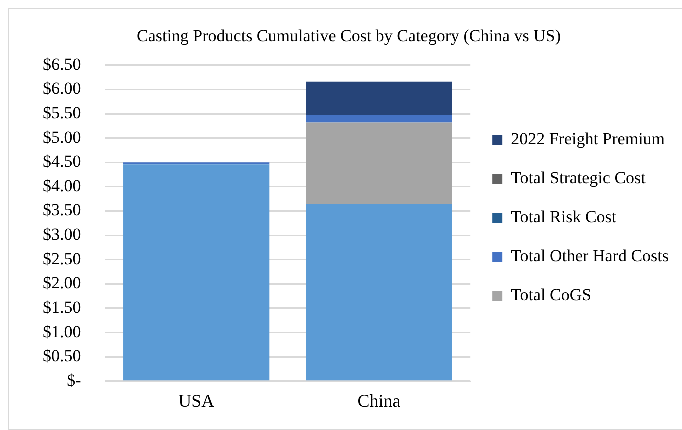 The image size is (682, 430). What do you see at coordinates (62, 64) in the screenshot?
I see `y-tick-label: $6.50` at bounding box center [62, 64].